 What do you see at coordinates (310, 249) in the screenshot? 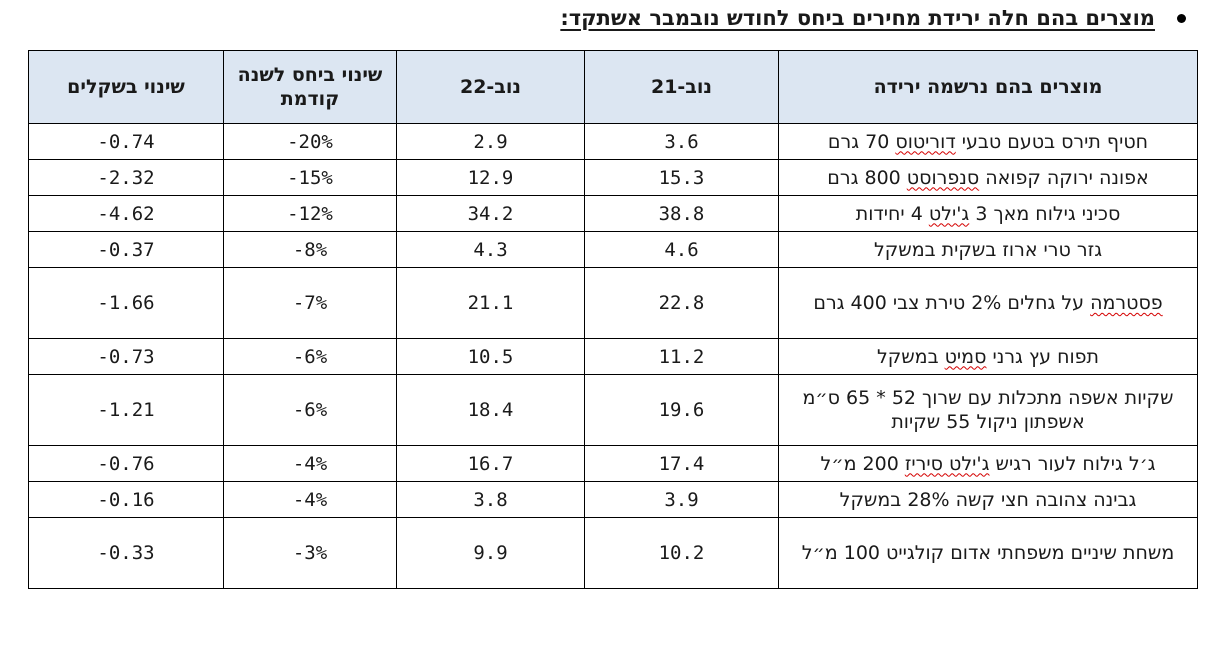
I see `pct-change-cell: -8%` at bounding box center [310, 249].